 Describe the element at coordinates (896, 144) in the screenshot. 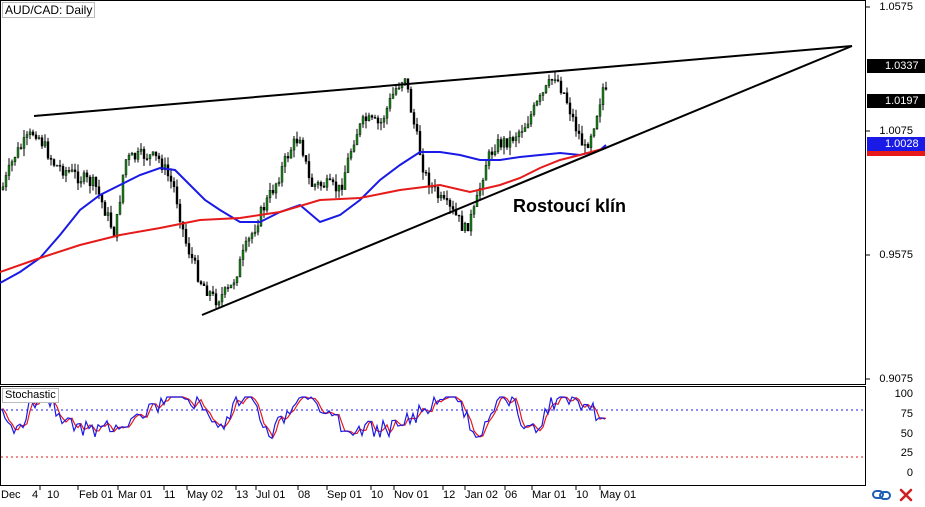

I see `price-tag-ma-fast: 1.0028` at that location.